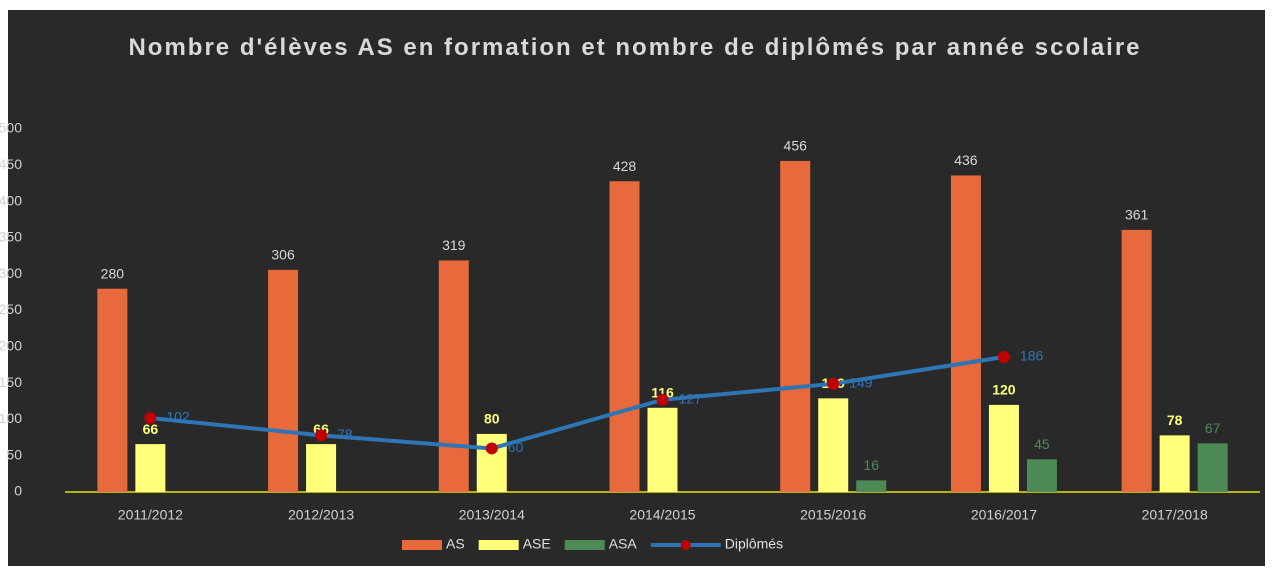 The width and height of the screenshot is (1272, 571). What do you see at coordinates (321, 515) in the screenshot?
I see `x-tick-label: 2012/2013` at bounding box center [321, 515].